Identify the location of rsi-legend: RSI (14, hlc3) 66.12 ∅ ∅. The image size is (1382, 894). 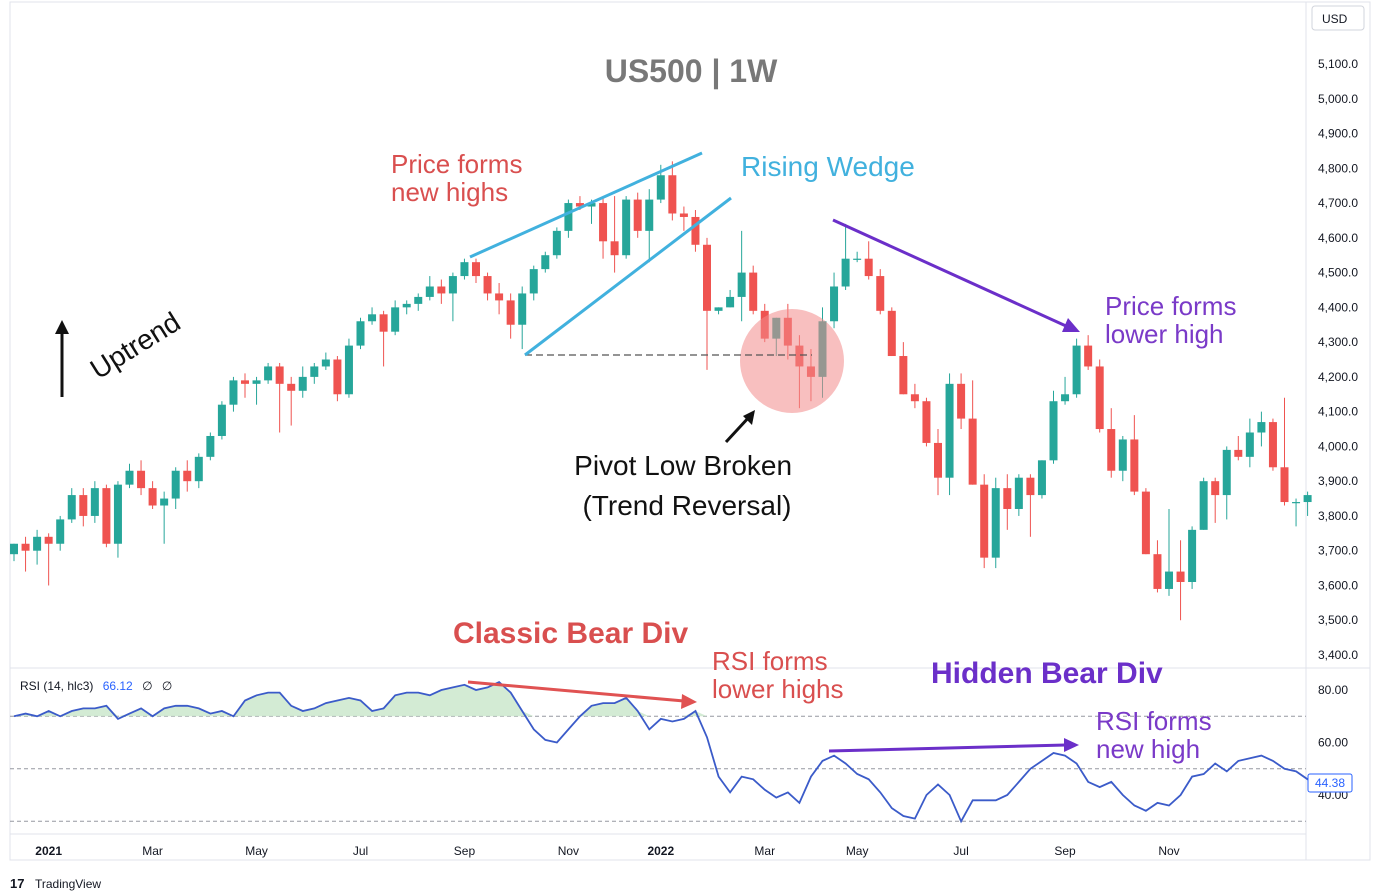
(96, 686).